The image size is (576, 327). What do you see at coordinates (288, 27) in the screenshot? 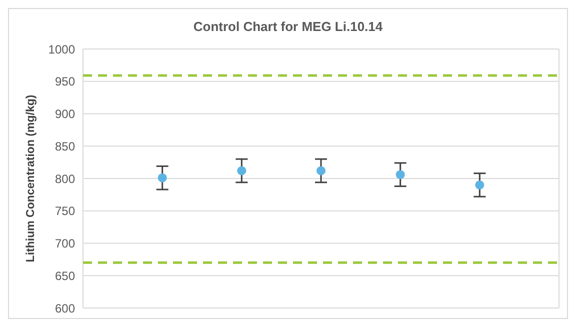
I see `chart-title: Control Chart for MEG Li.10.14` at bounding box center [288, 27].